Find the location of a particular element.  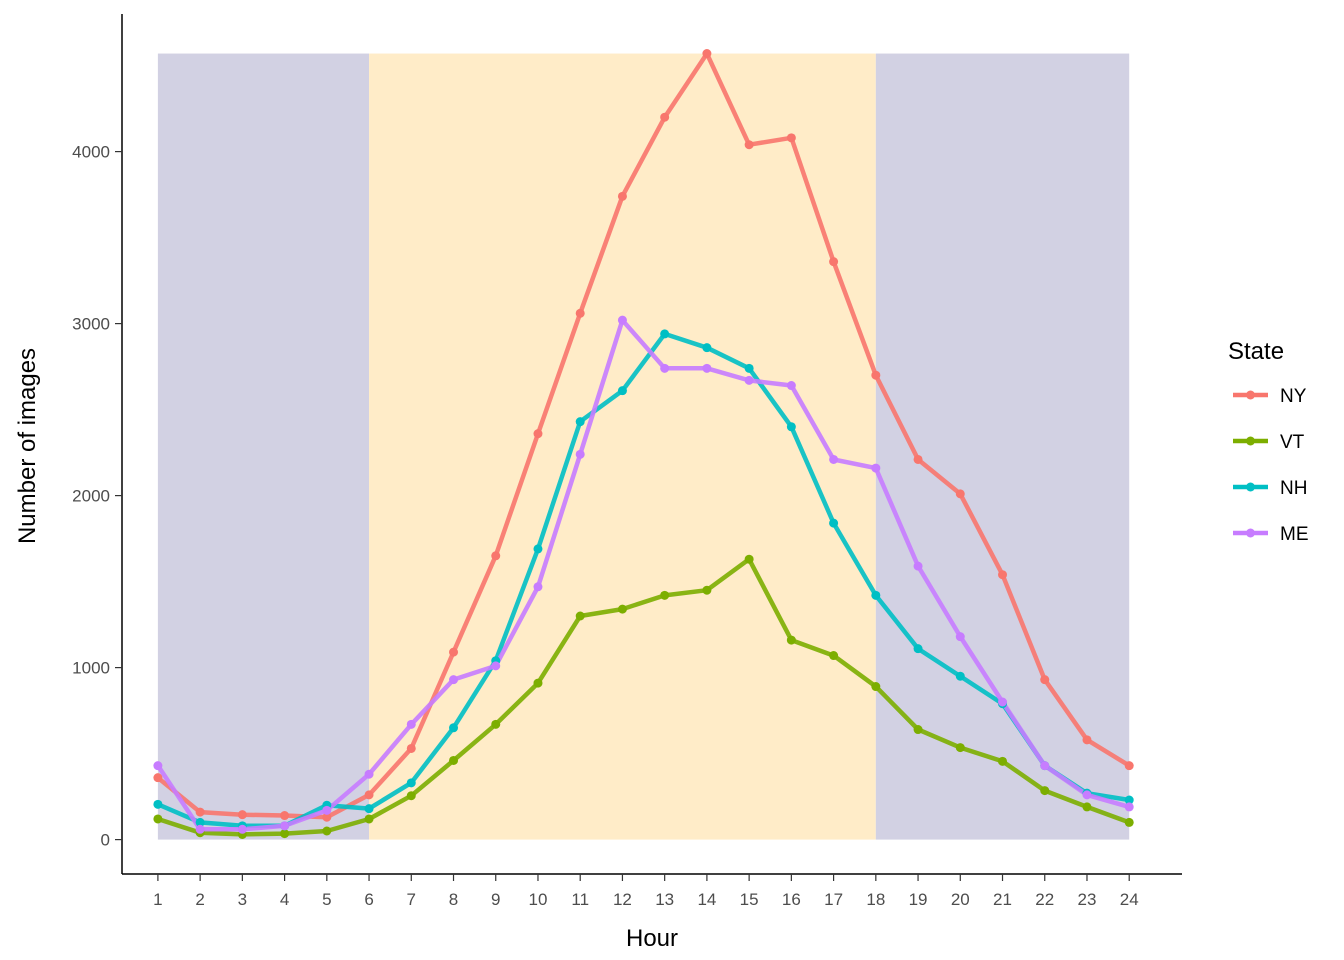

x-tick-label-1: 1 is located at coordinates (157, 899).